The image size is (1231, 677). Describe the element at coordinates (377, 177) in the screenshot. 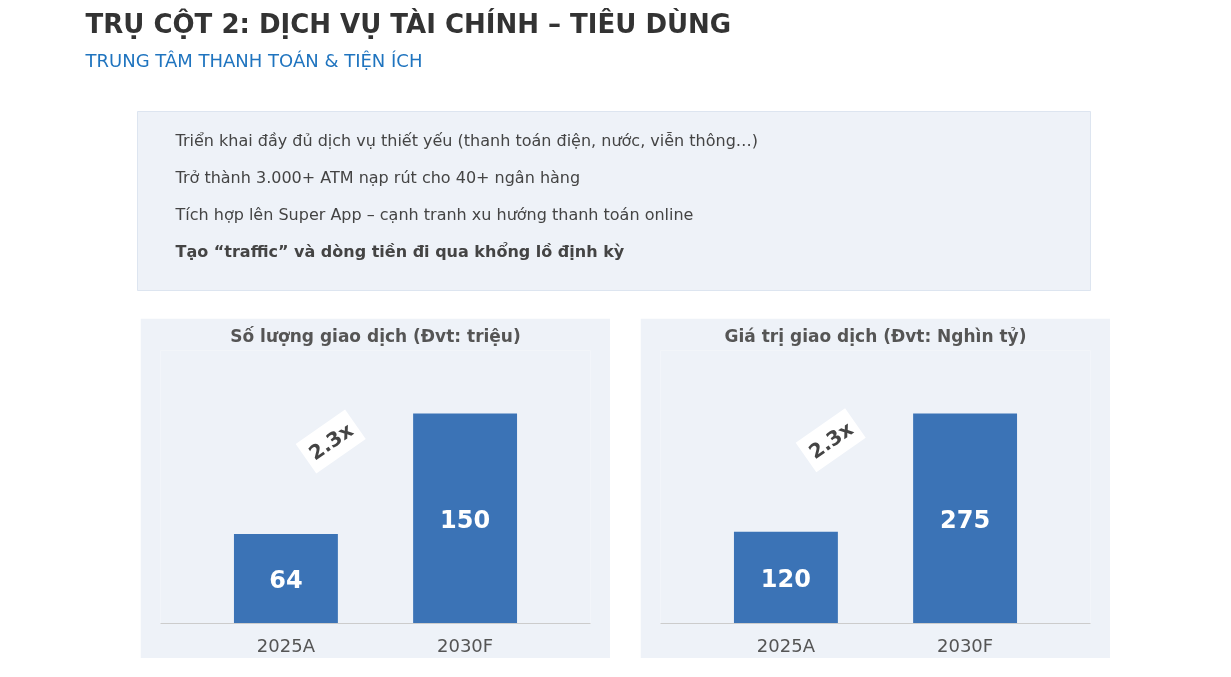

I see `text: Trở thành 3.000+ ATM nạp rút cho 40+ ngân hàng` at that location.